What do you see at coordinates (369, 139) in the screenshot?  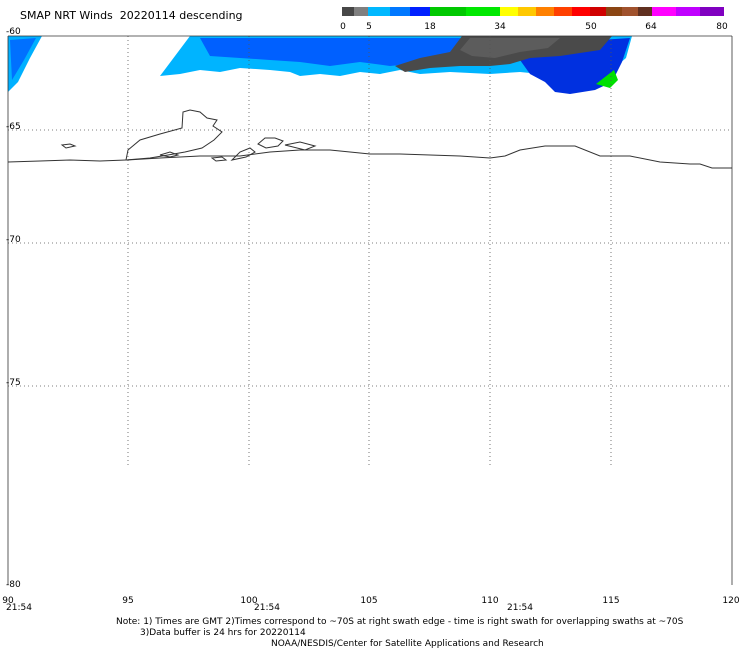 I see `coastline` at bounding box center [369, 139].